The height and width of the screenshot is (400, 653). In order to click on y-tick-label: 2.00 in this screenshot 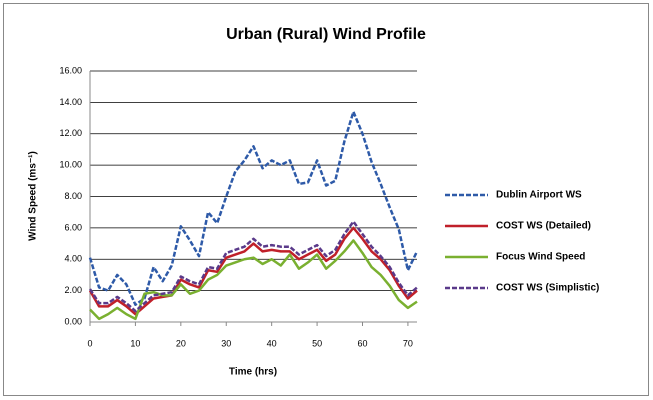, I will do `click(73, 290)`.